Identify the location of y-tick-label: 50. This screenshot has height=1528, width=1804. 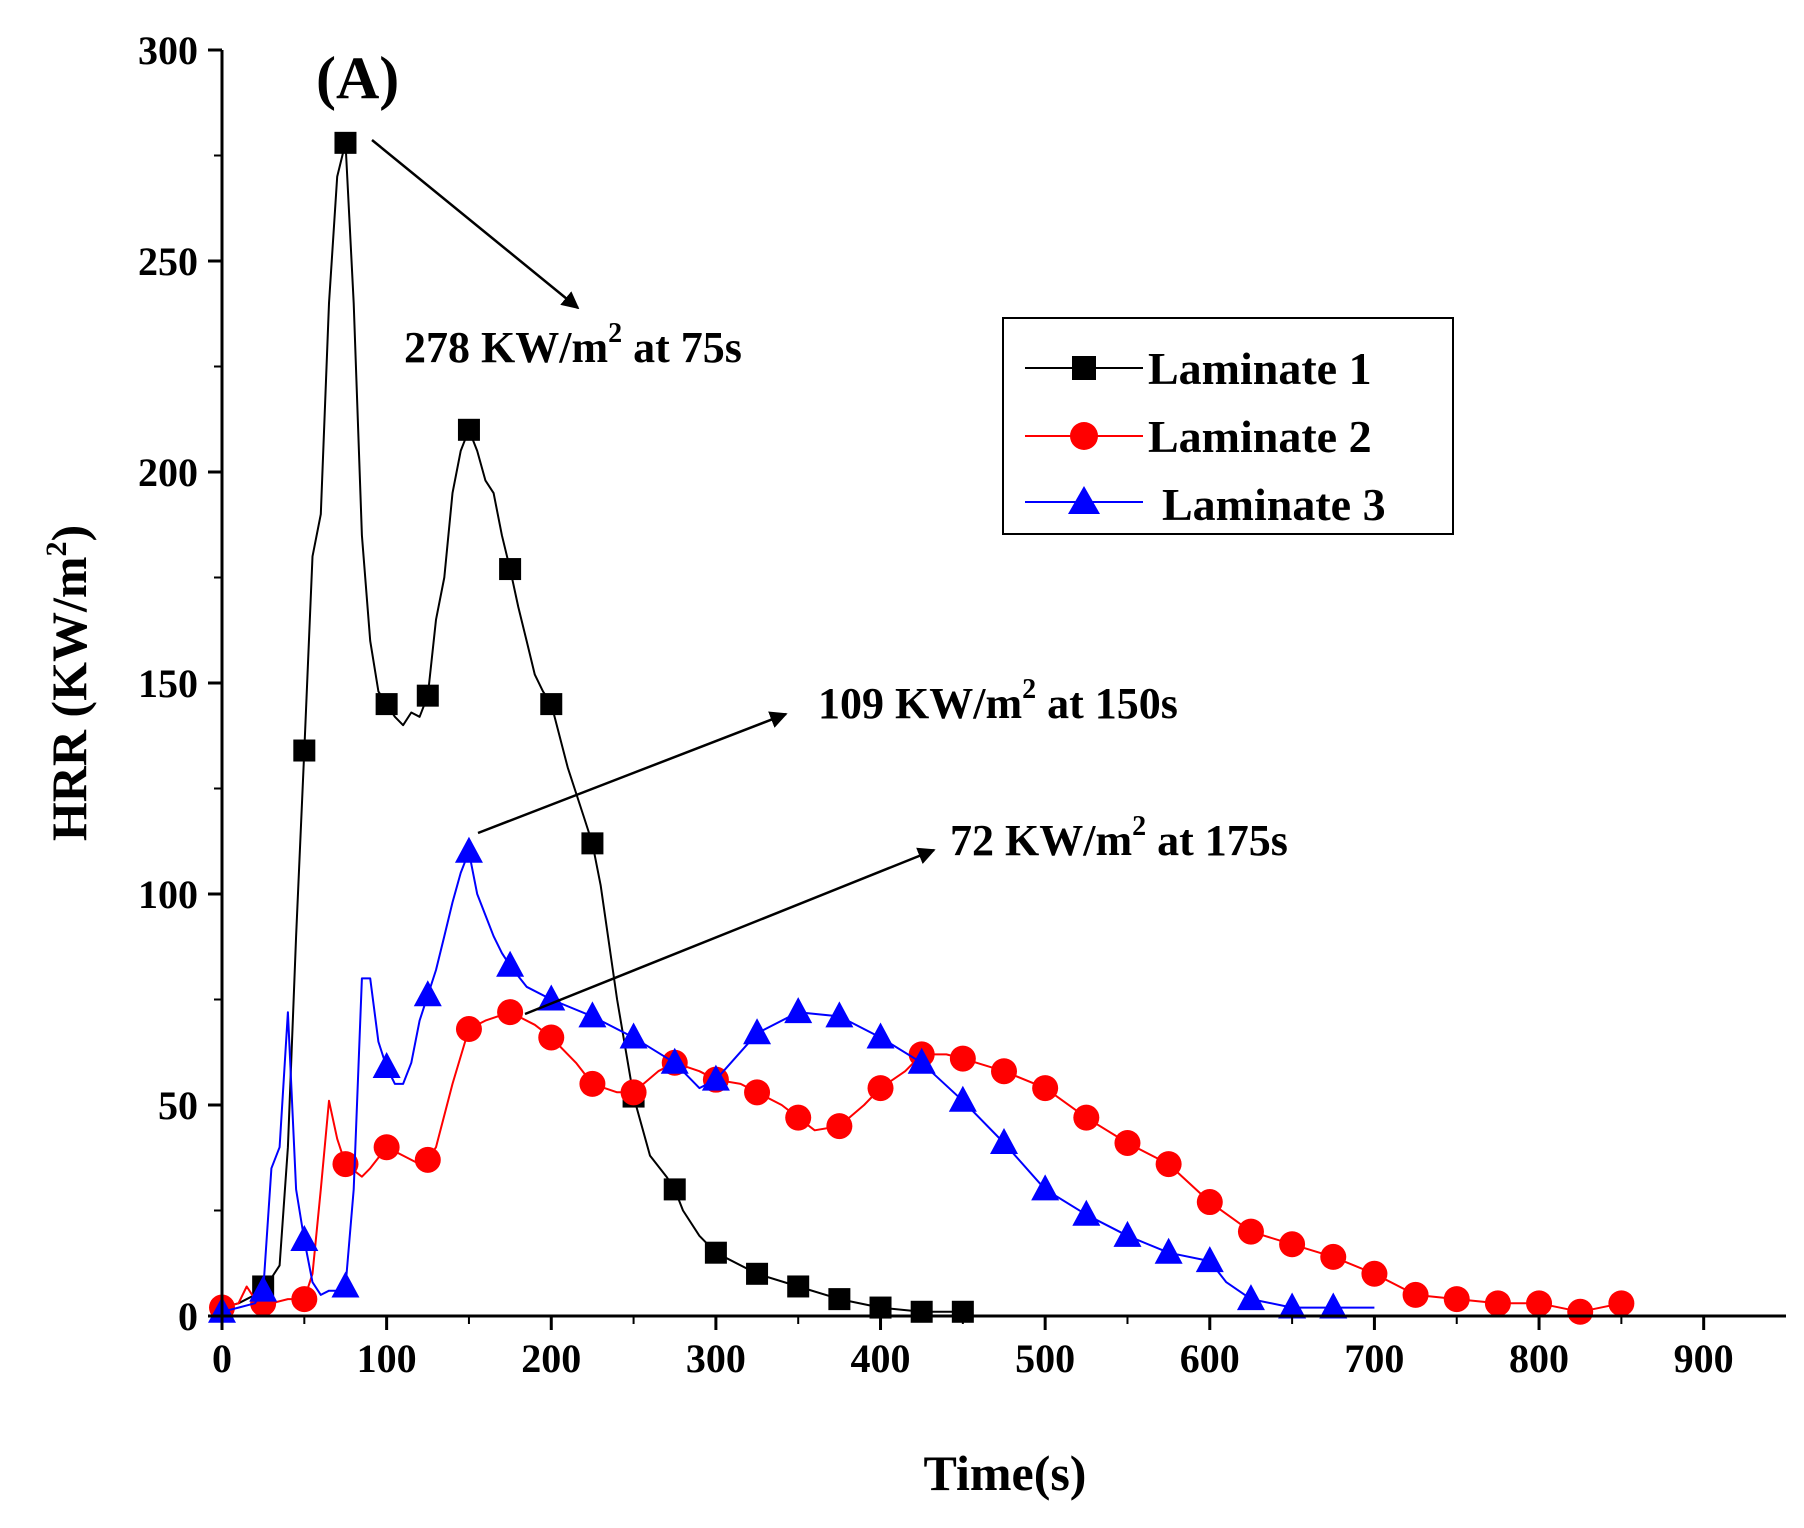
(178, 1105).